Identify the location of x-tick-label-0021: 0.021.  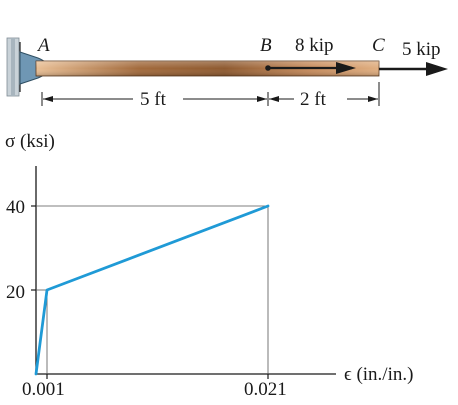
(265, 389).